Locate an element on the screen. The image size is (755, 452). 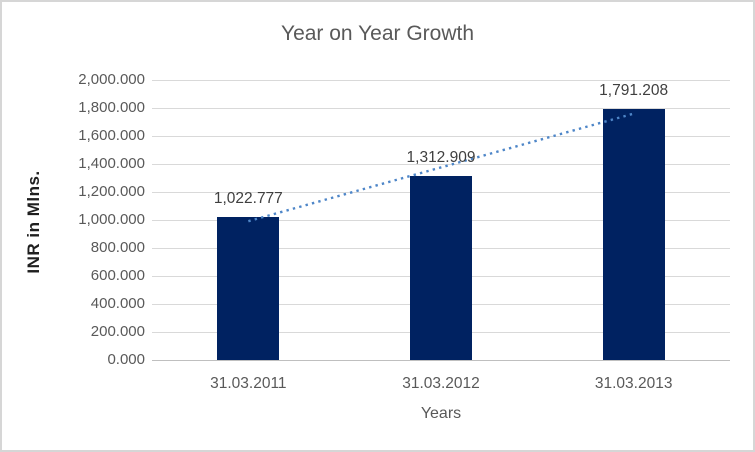
bar-data-label: 1,312.909 is located at coordinates (441, 158).